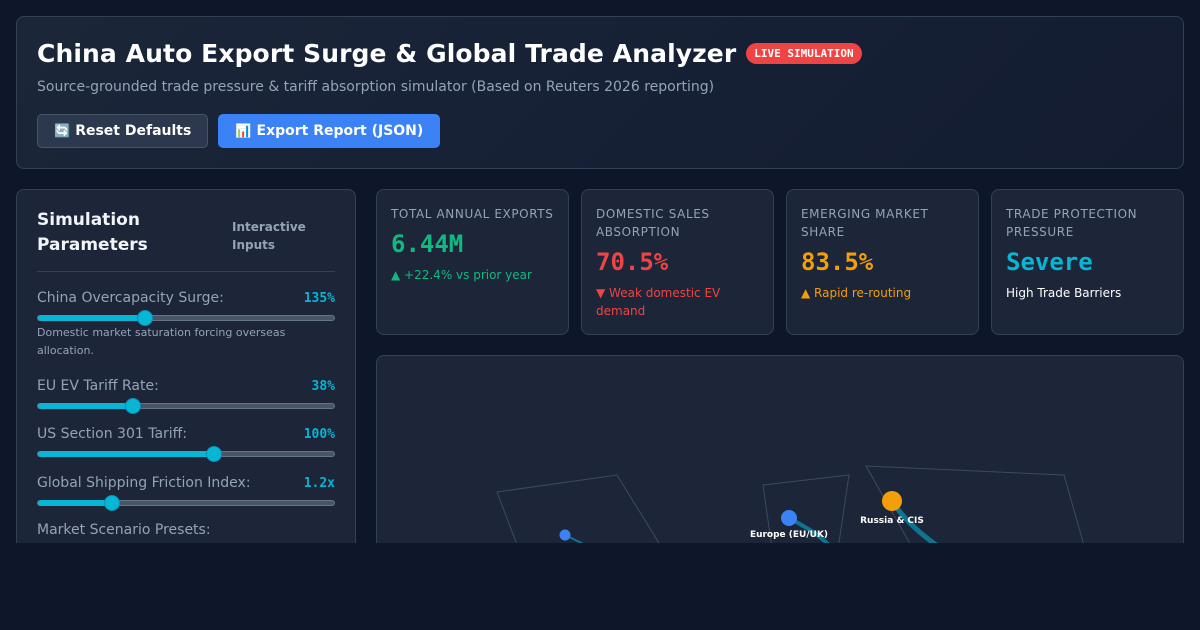  Describe the element at coordinates (804, 53) in the screenshot. I see `live-simulation-badge: LIVE SIMULATION` at that location.